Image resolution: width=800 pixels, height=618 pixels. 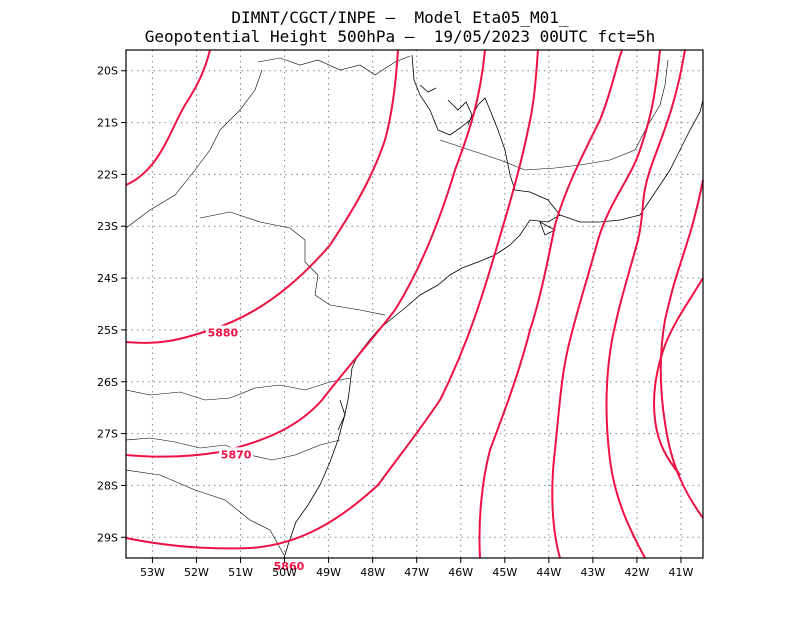 What do you see at coordinates (107, 382) in the screenshot?
I see `y-tick-label: 26S` at bounding box center [107, 382].